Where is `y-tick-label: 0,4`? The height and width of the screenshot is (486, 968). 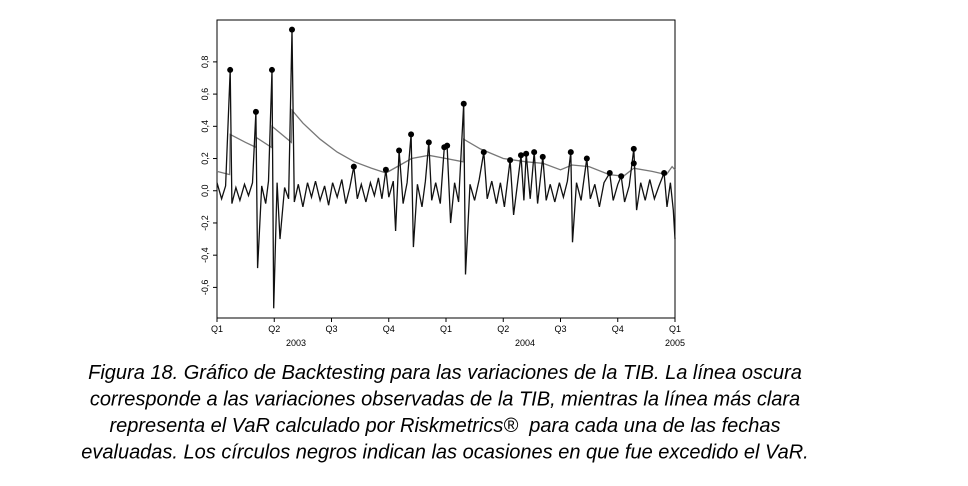 y-tick-label: 0,4 is located at coordinates (205, 126).